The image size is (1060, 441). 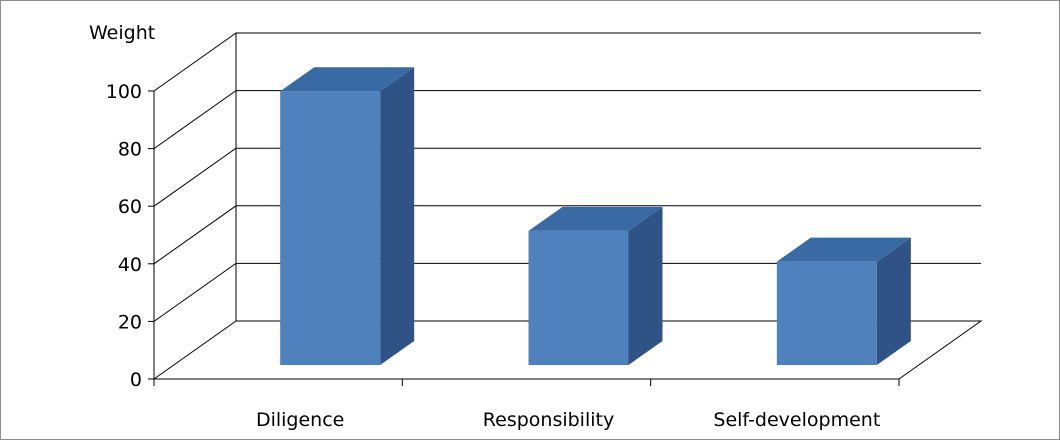 What do you see at coordinates (548, 420) in the screenshot?
I see `x-category-label: Responsibility` at bounding box center [548, 420].